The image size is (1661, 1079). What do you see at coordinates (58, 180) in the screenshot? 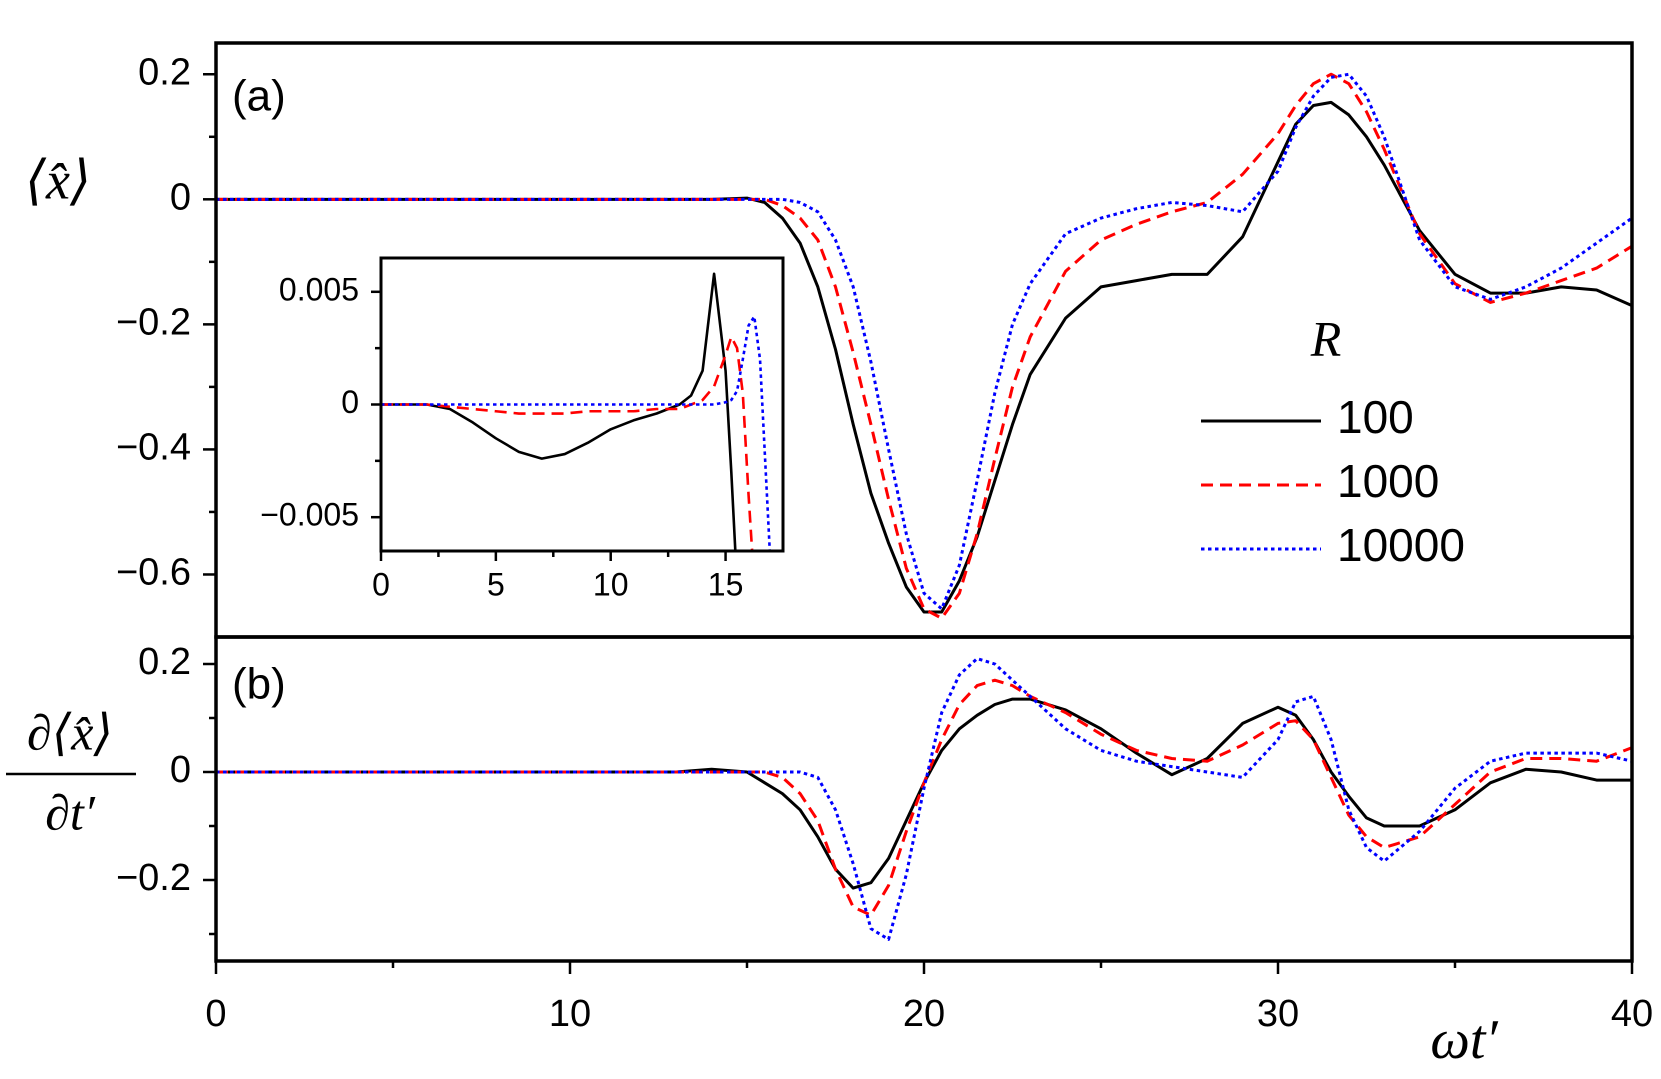
I see `y-axis-label: ⟨x̂⟩` at bounding box center [58, 180].